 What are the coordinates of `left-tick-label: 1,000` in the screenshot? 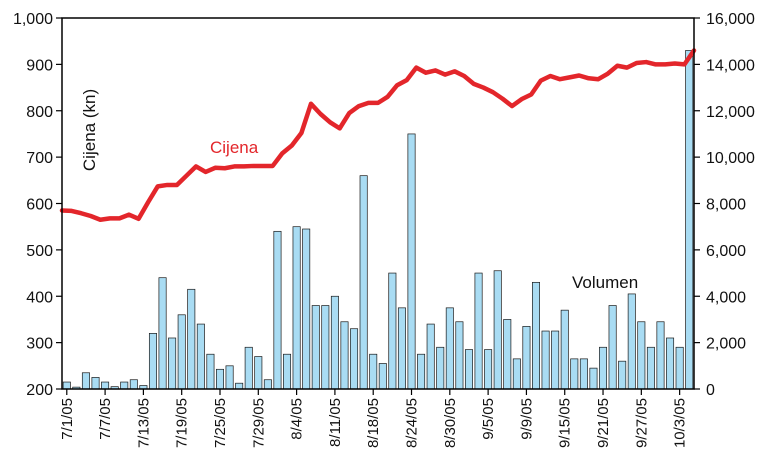 It's located at (33, 19).